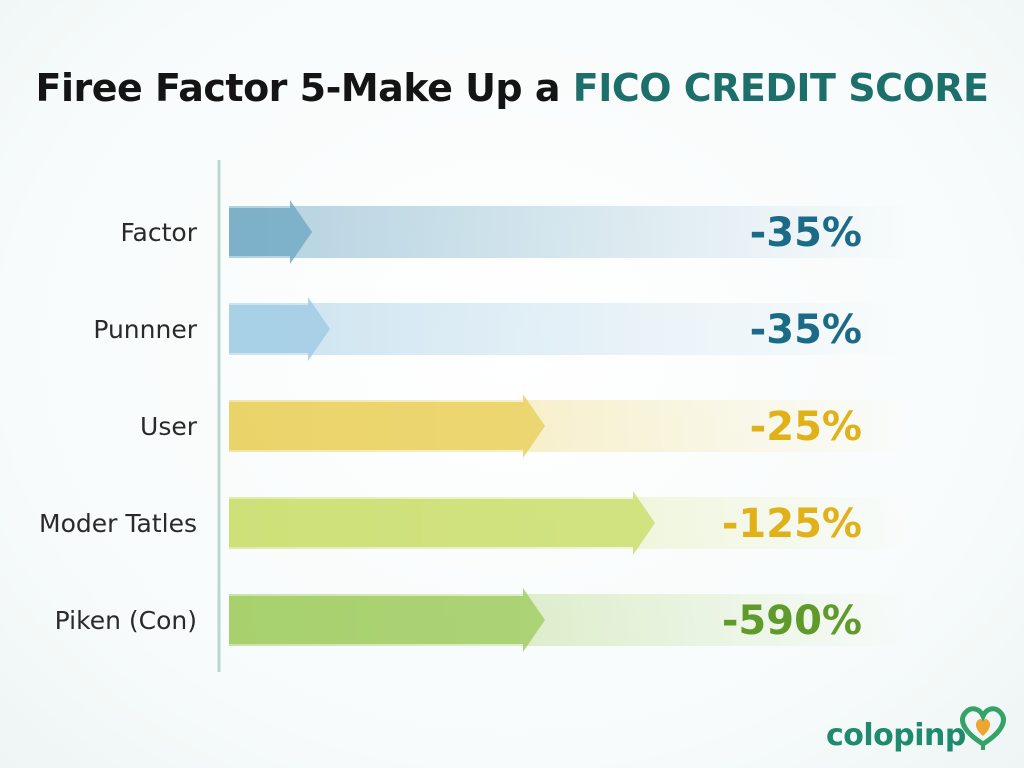 Image resolution: width=1024 pixels, height=768 pixels. What do you see at coordinates (304, 88) in the screenshot?
I see `chart-title-main: Firee Factor 5-Make Up a` at bounding box center [304, 88].